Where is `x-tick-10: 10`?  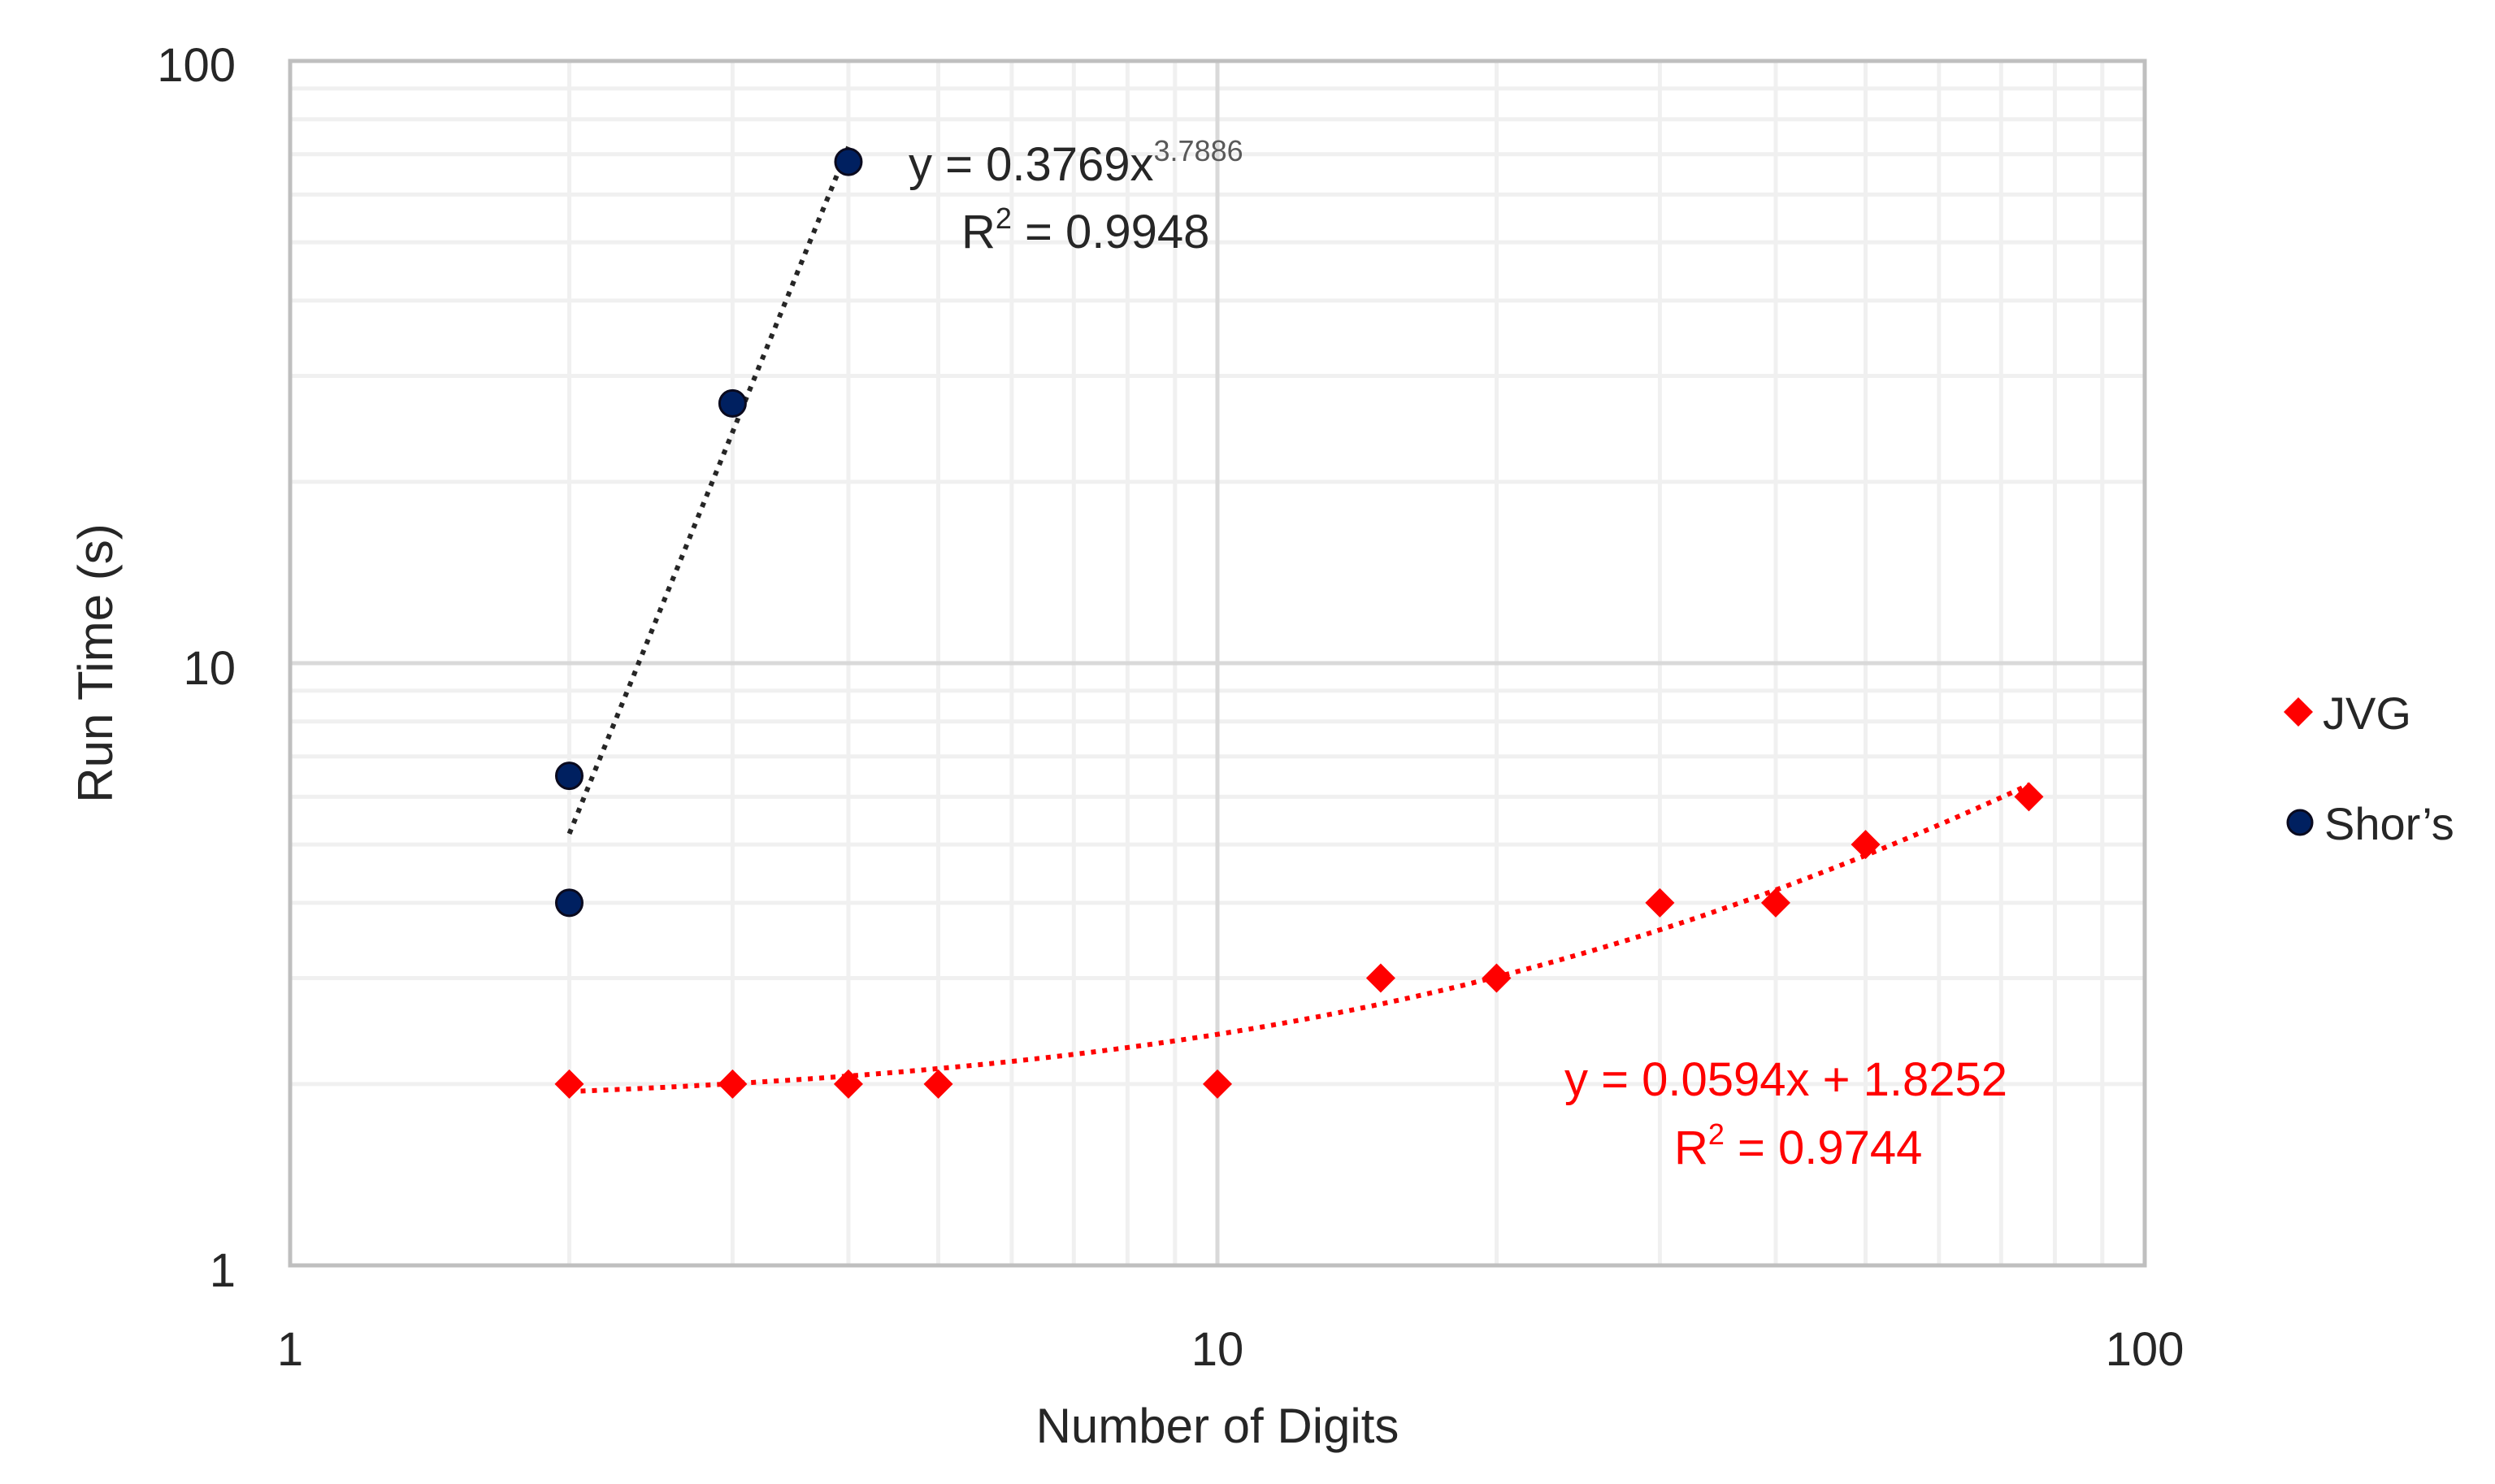 x-tick-10: 10 is located at coordinates (1217, 1349).